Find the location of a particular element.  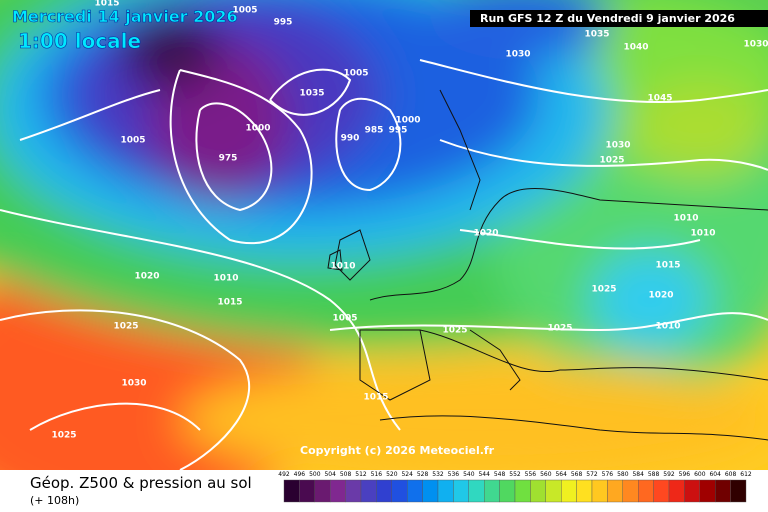

colorbar-label: 576 is located at coordinates (608, 474).